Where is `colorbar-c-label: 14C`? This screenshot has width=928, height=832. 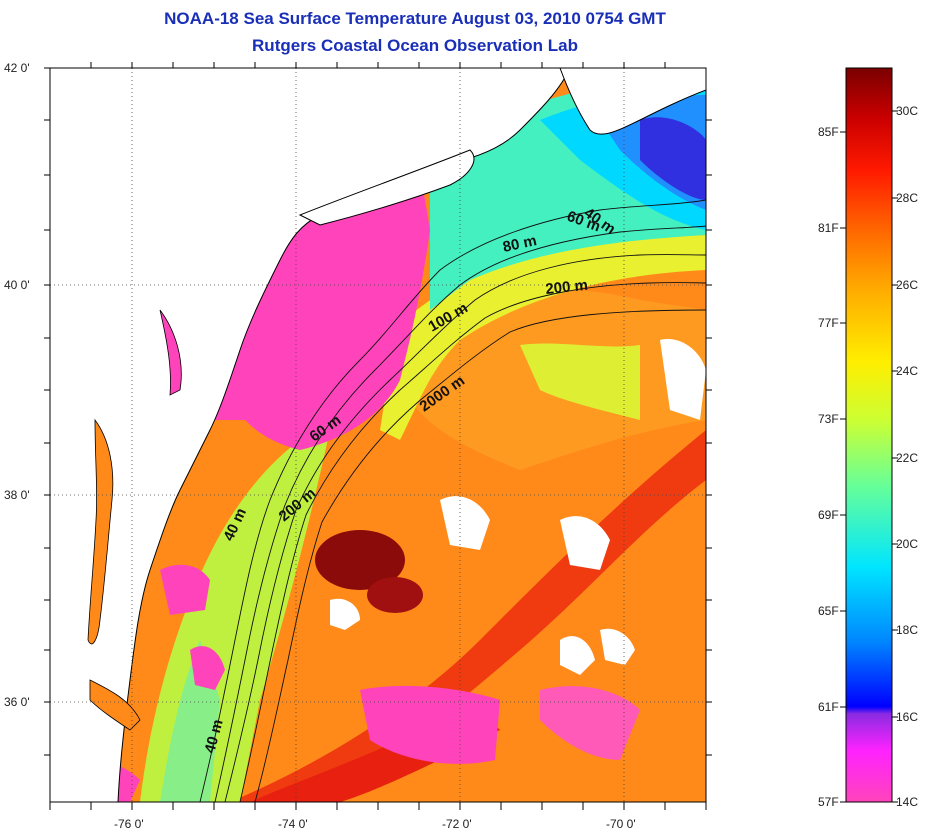 colorbar-c-label: 14C is located at coordinates (907, 802).